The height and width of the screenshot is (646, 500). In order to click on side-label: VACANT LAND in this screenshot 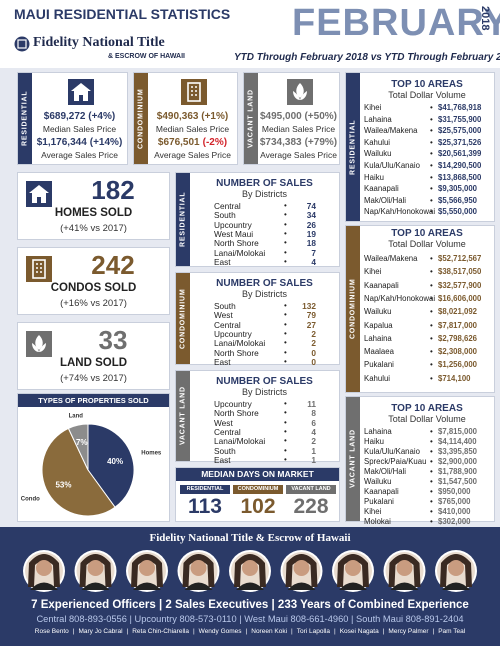, I will do `click(353, 459)`.